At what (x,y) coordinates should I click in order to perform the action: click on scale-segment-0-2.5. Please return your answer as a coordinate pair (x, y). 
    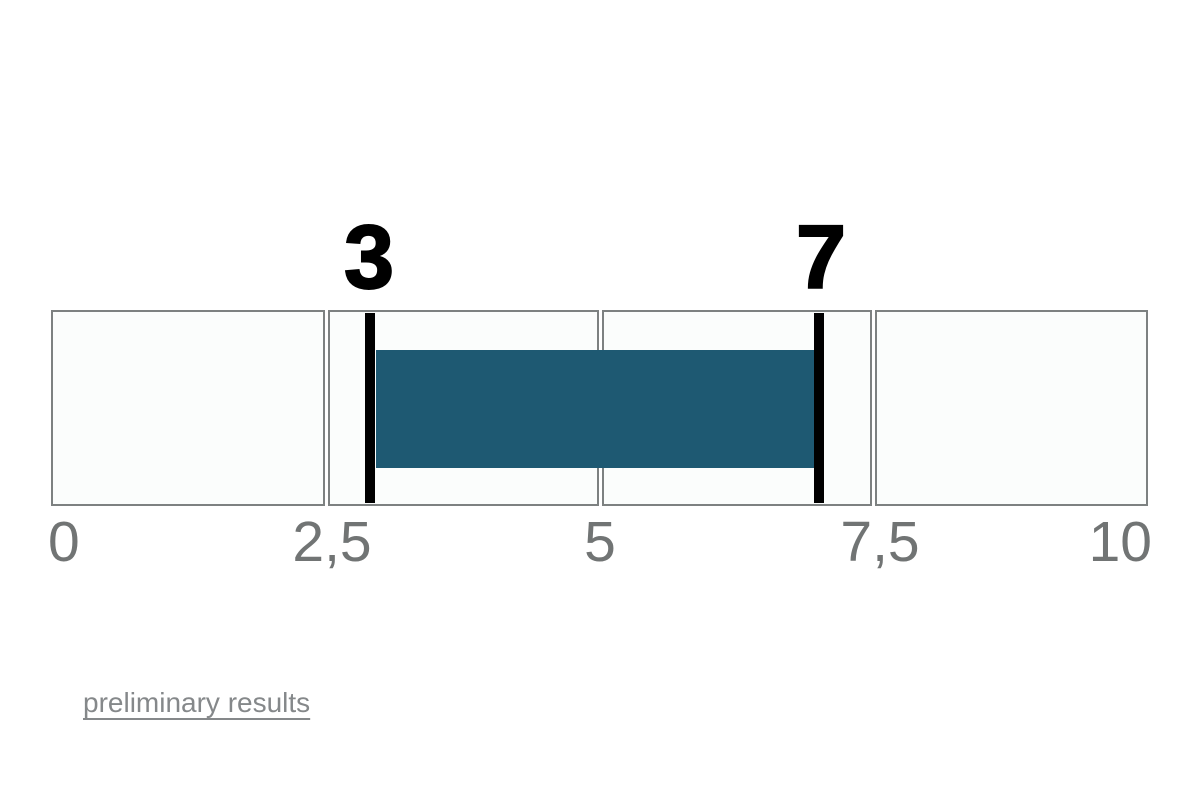
    Looking at the image, I should click on (188, 408).